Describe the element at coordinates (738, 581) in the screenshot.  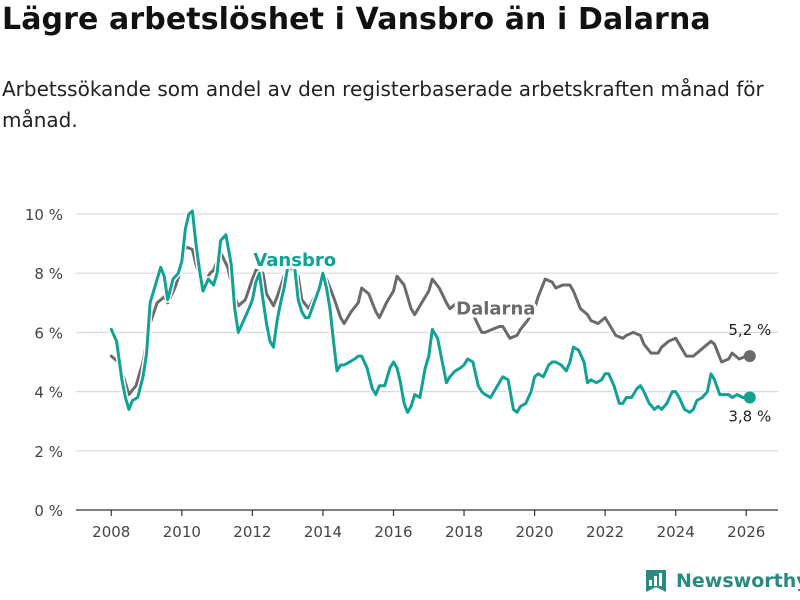
I see `brand-name: Newsworthy` at that location.